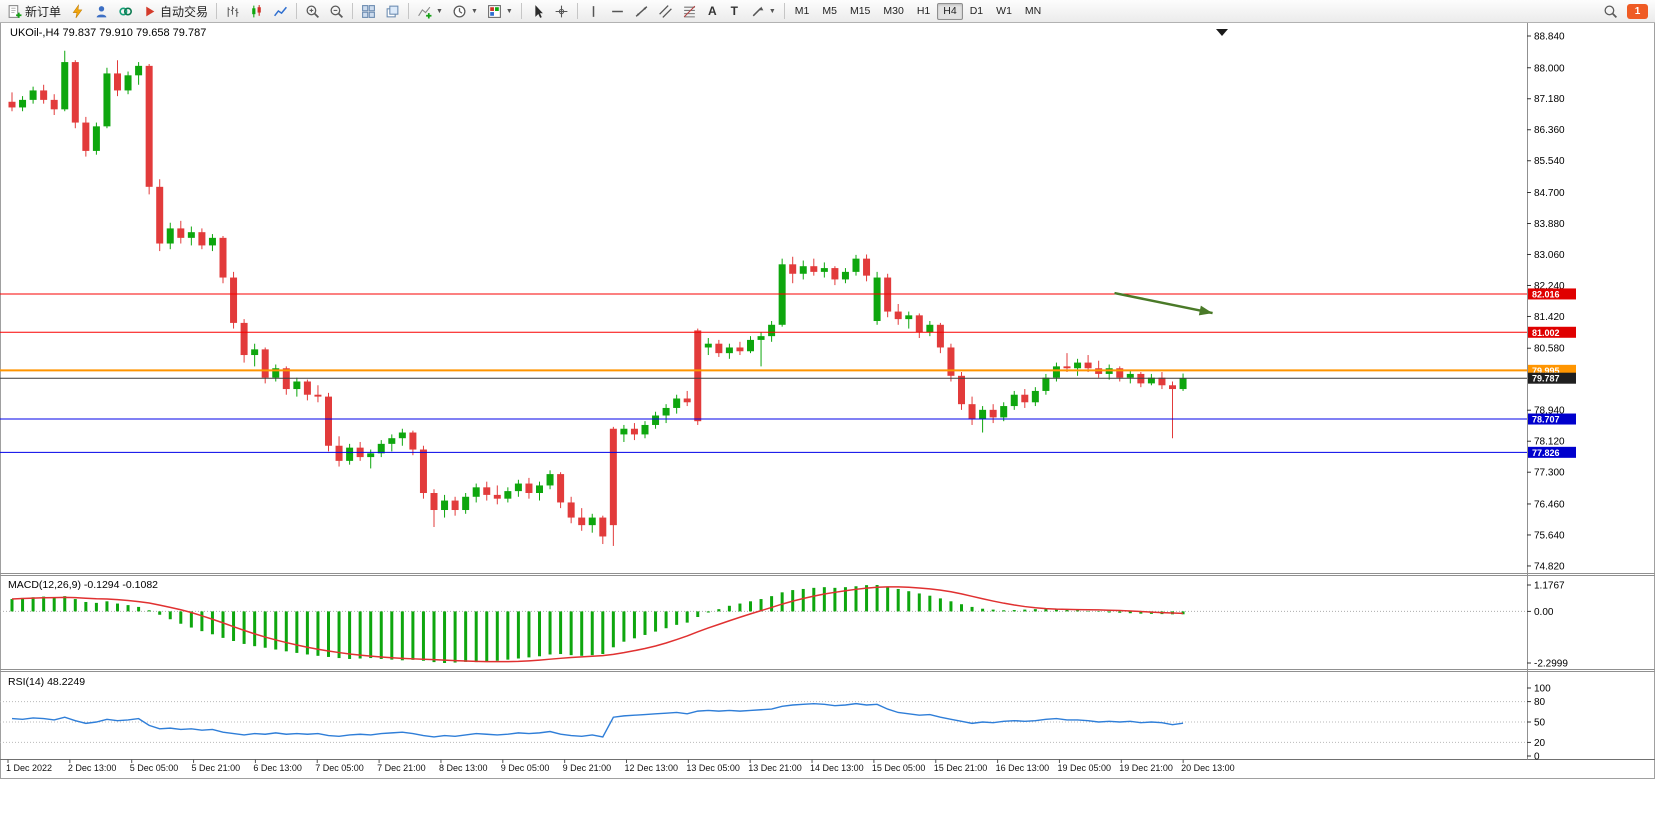 The width and height of the screenshot is (1655, 824). I want to click on person-icon, so click(101, 11).